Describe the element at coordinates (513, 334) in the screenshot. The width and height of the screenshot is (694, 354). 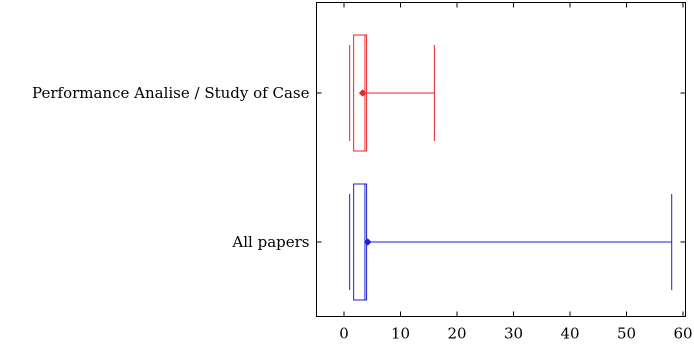
I see `x-tick-label: 30` at that location.